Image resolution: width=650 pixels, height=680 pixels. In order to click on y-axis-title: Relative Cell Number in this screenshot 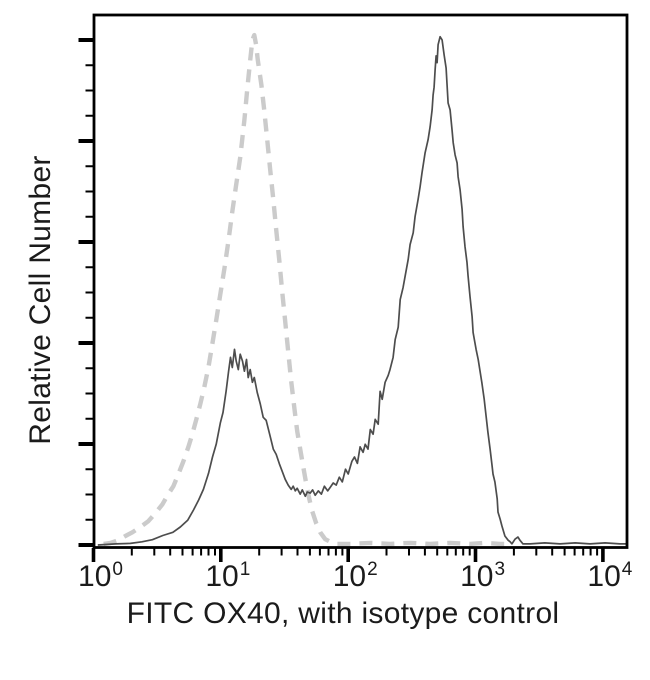, I will do `click(40, 300)`.